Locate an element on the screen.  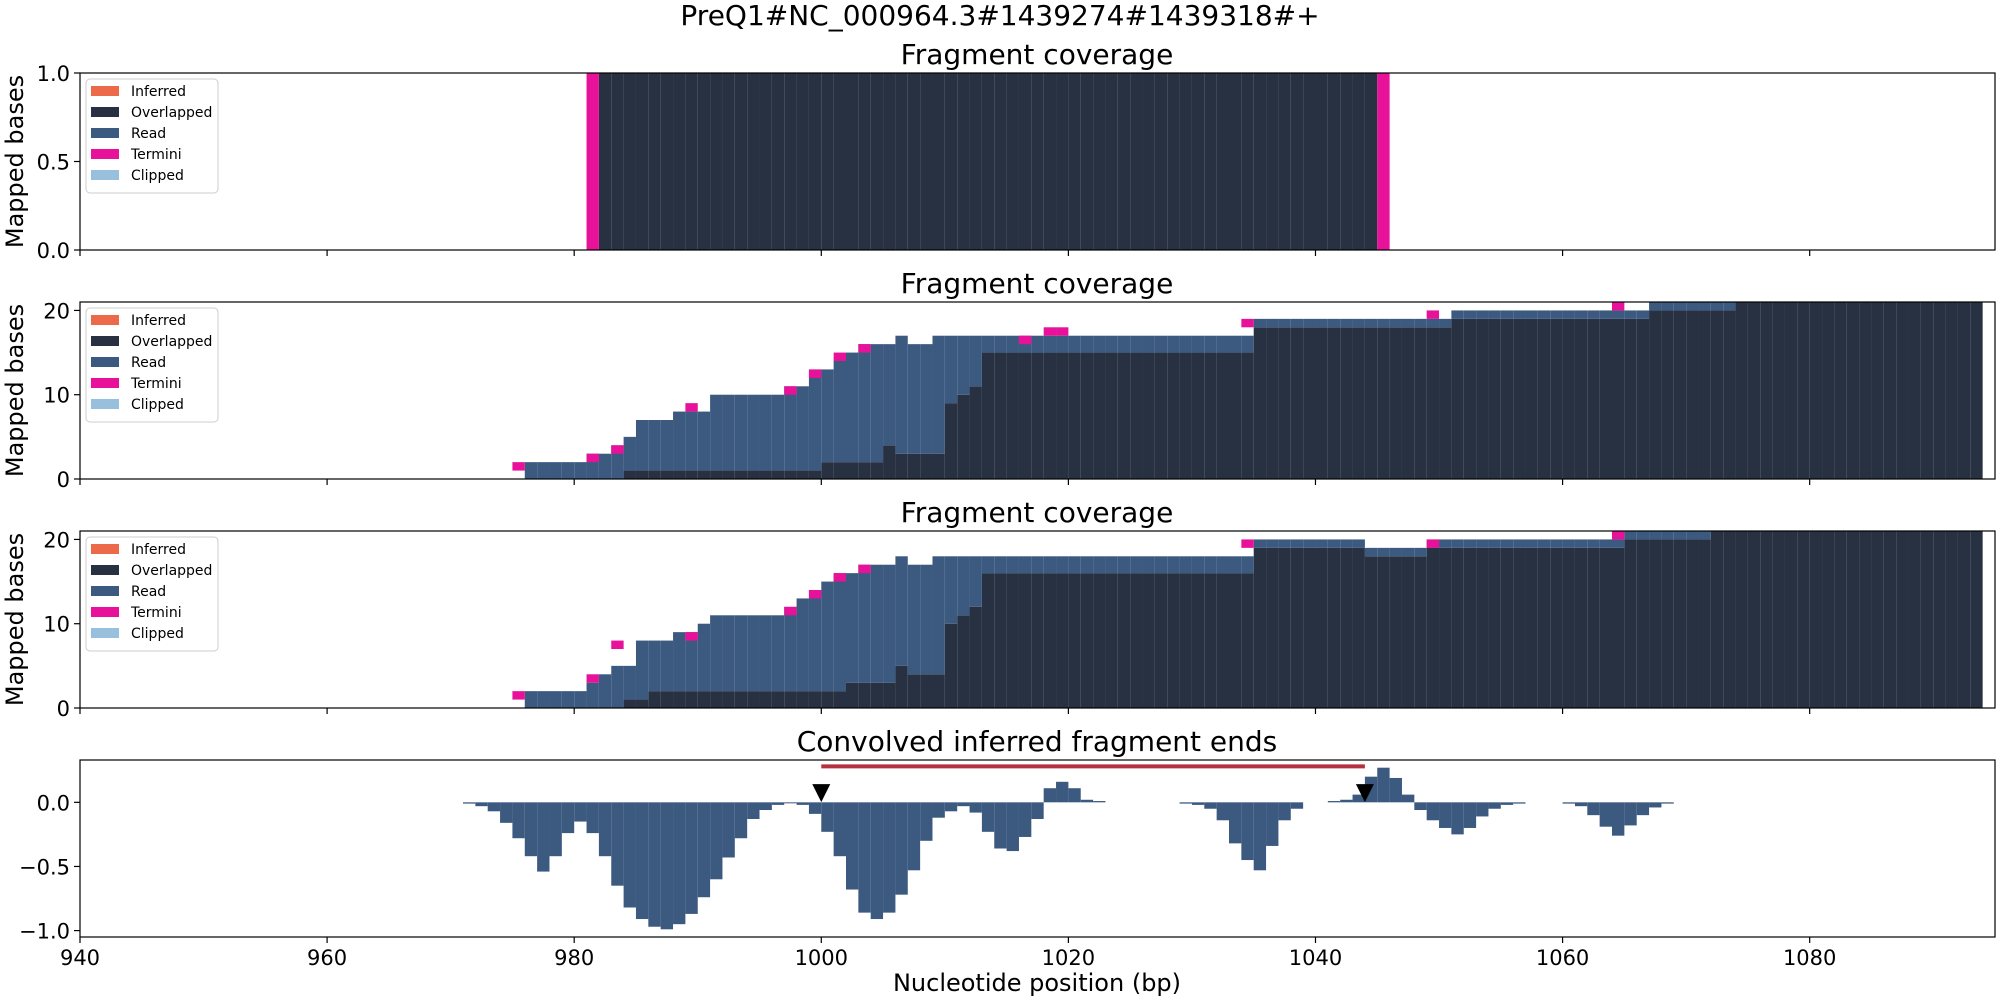
series-overlapped is located at coordinates (1303, 390).